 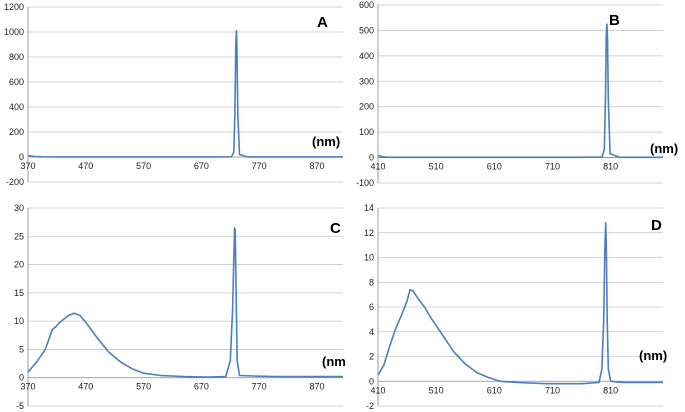 I want to click on chart-c-ytick-label: 25, so click(x=19, y=236).